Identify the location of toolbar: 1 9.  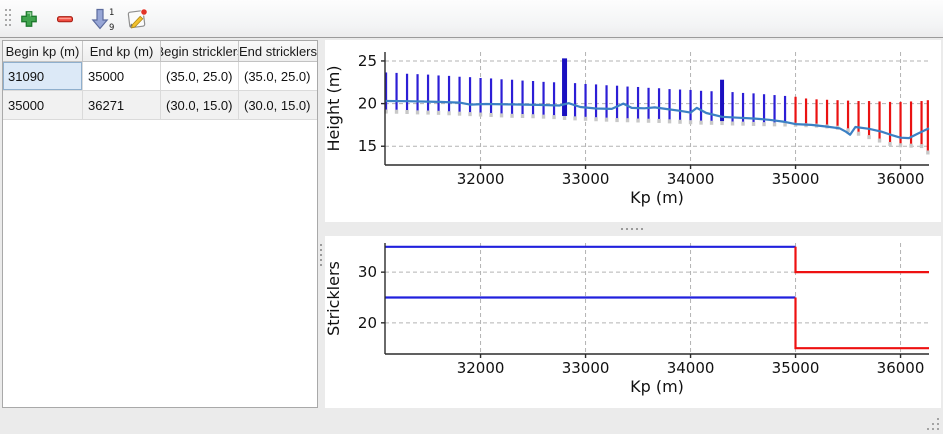
(471, 19).